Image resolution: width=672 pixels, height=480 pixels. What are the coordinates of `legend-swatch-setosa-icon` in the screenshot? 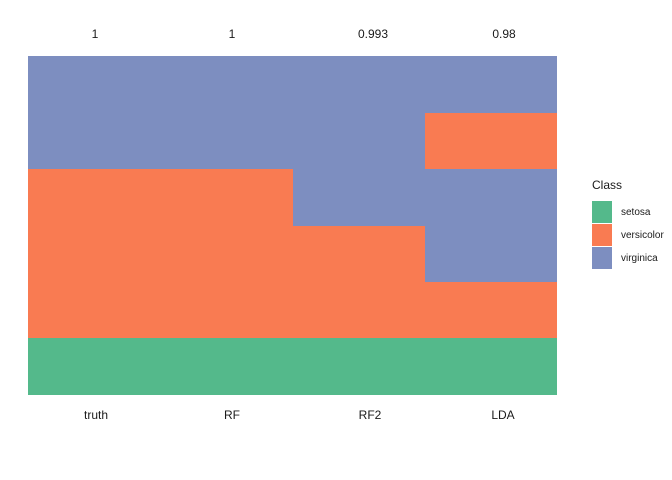 It's located at (602, 212).